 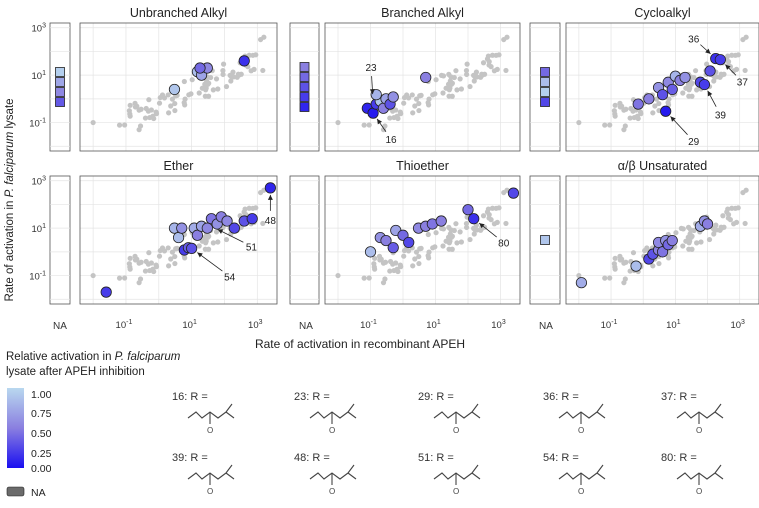 I want to click on structure-label: 16: R =, so click(x=190, y=397).